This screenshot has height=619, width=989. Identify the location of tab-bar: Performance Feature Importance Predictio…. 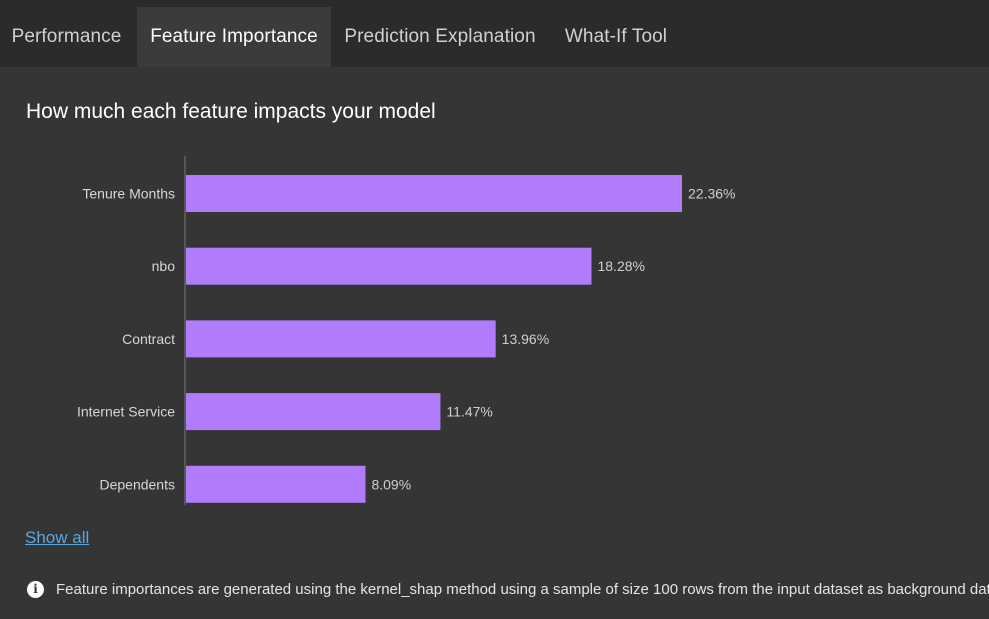
(494, 33).